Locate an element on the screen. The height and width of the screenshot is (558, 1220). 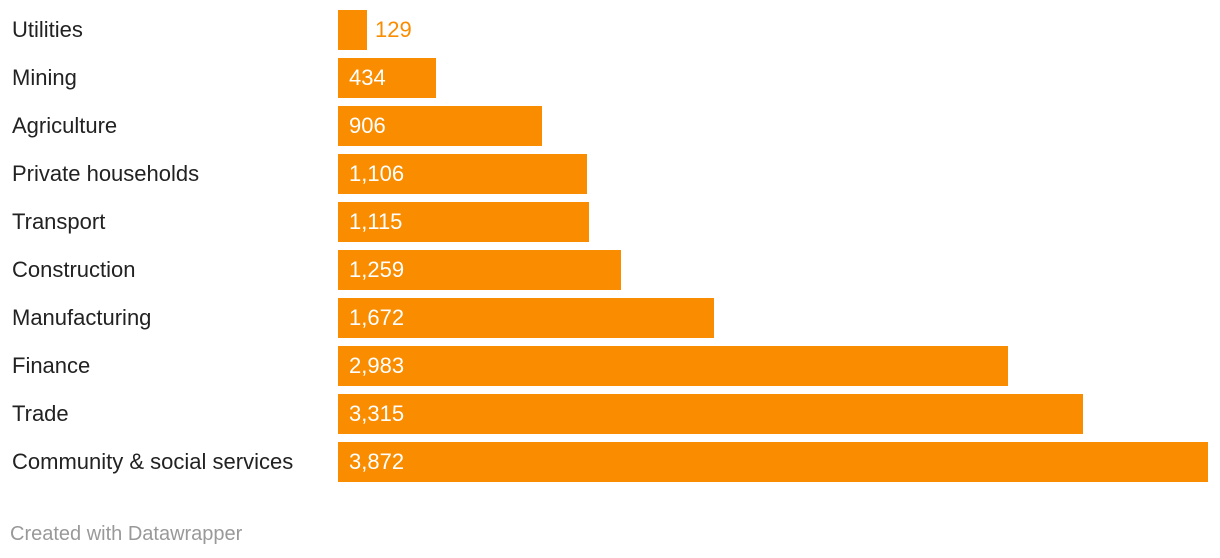
bar-value-label: 3,872 is located at coordinates (377, 461).